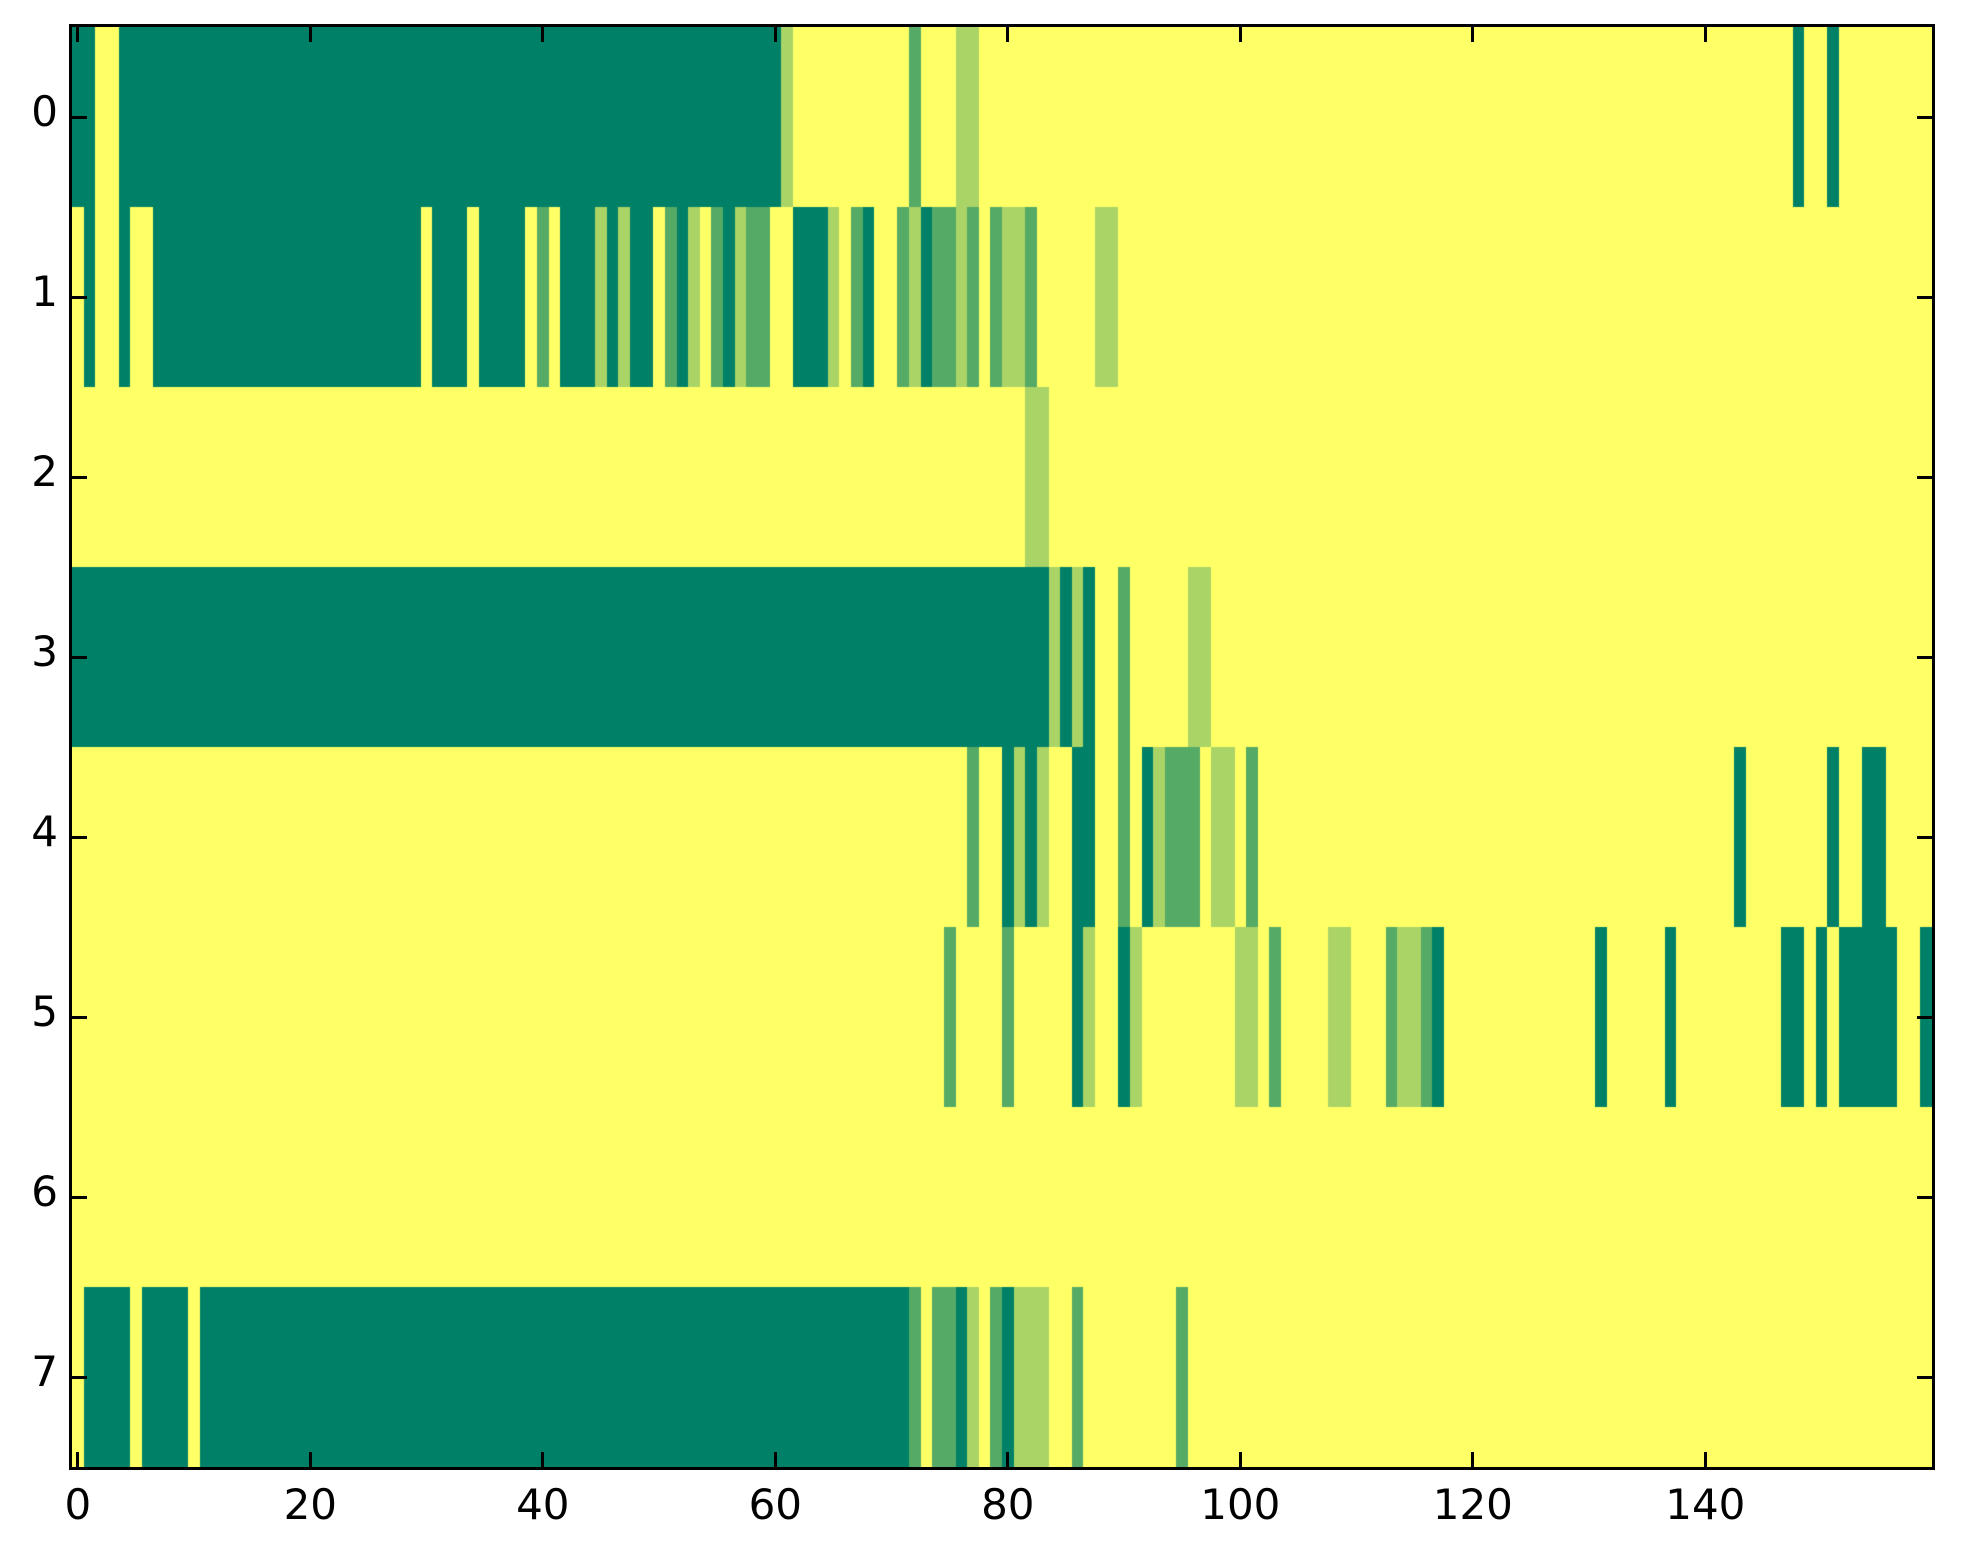  I want to click on y-tick-label: 4, so click(44, 831).